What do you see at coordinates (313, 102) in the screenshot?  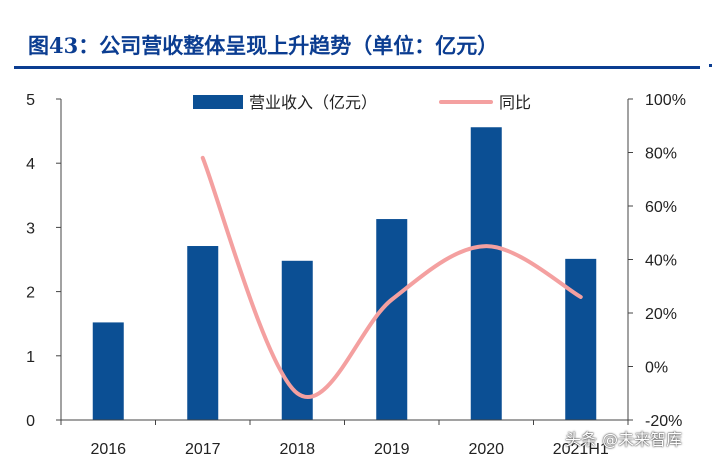 I see `legend-bar-label: 营业收入（亿元）` at bounding box center [313, 102].